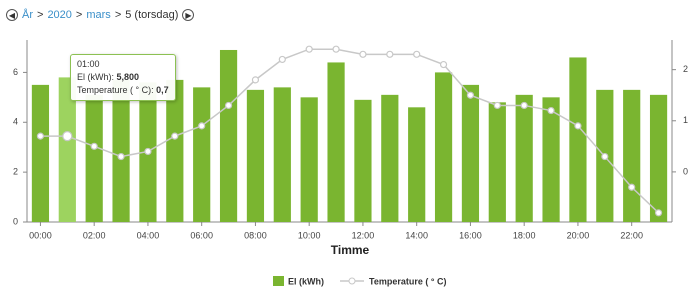  What do you see at coordinates (27, 15) in the screenshot?
I see `crumb-link: År` at bounding box center [27, 15].